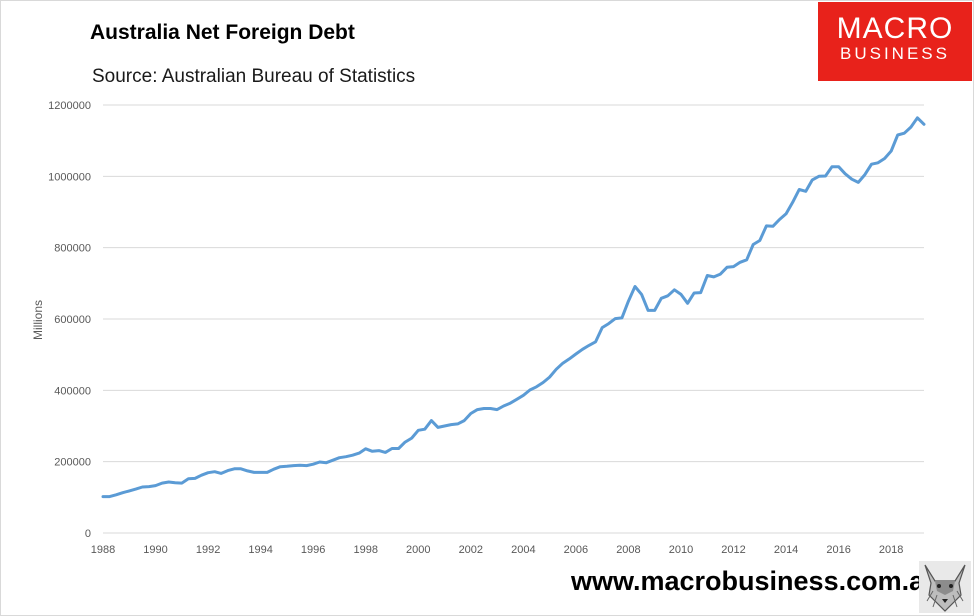 The width and height of the screenshot is (974, 616). What do you see at coordinates (69, 177) in the screenshot?
I see `y-tick-label: 1000000` at bounding box center [69, 177].